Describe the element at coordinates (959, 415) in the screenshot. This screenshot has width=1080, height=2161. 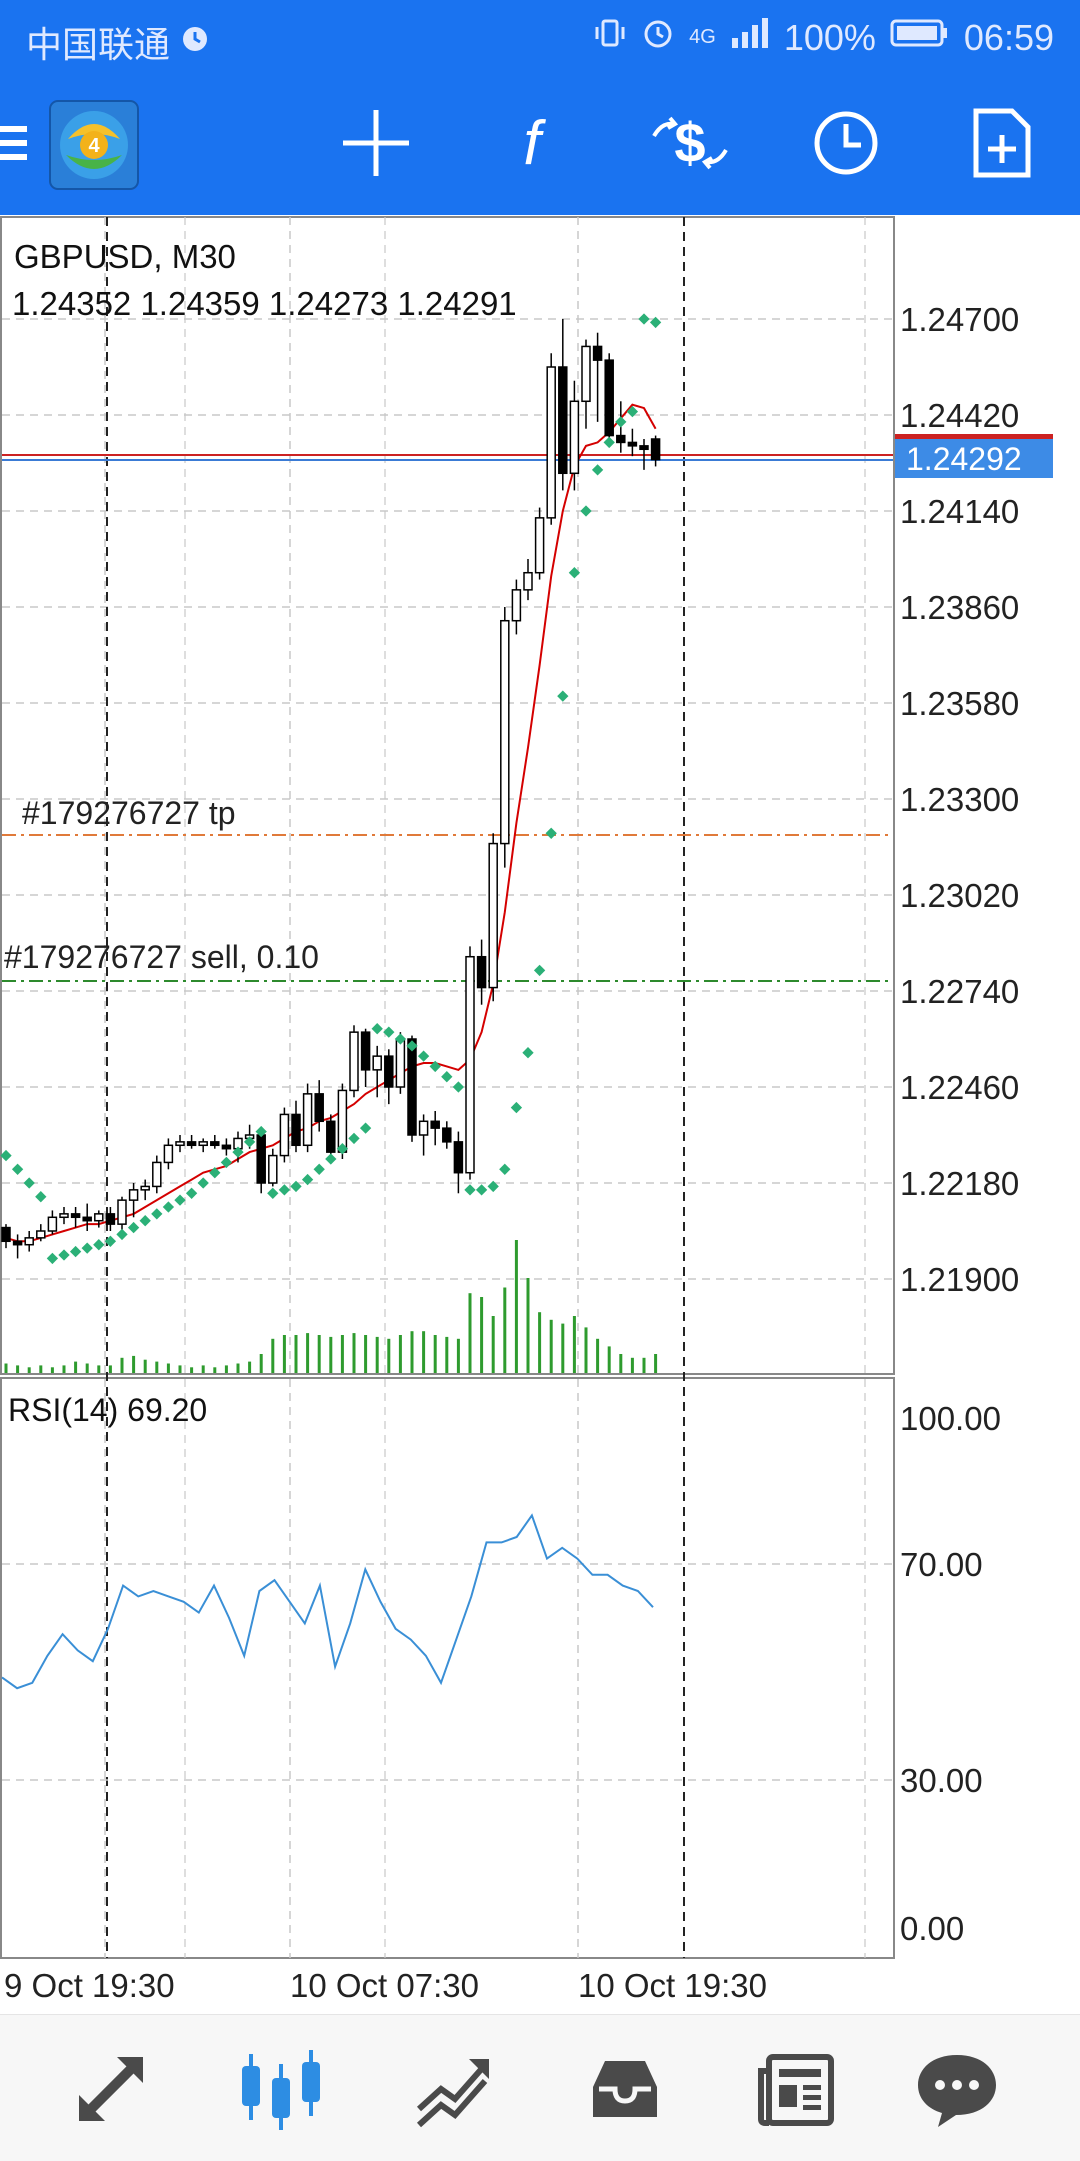
I see `price-axis-label: 1.24420` at that location.